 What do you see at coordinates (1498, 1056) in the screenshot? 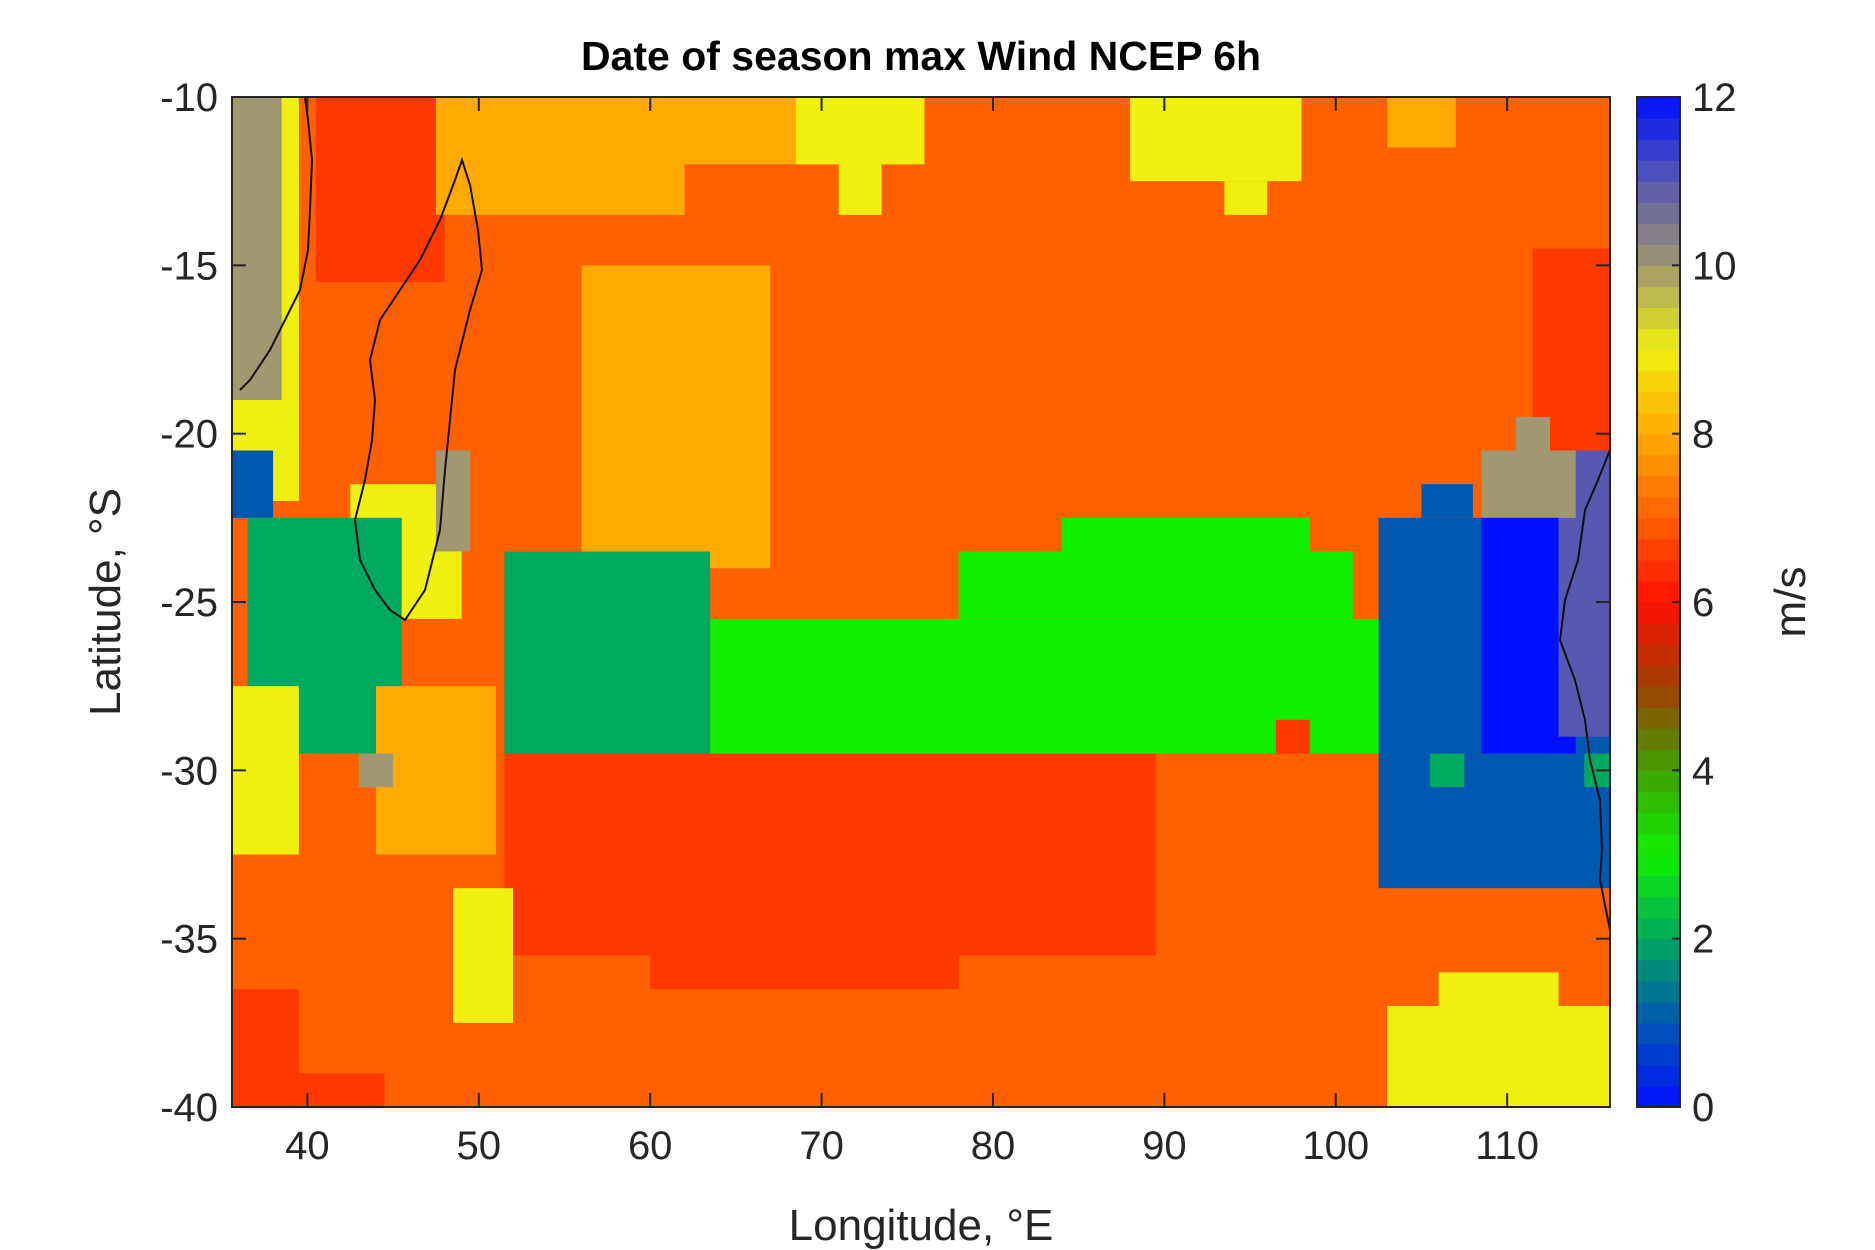
I see `heatmap-cell-yellow-southeast` at bounding box center [1498, 1056].